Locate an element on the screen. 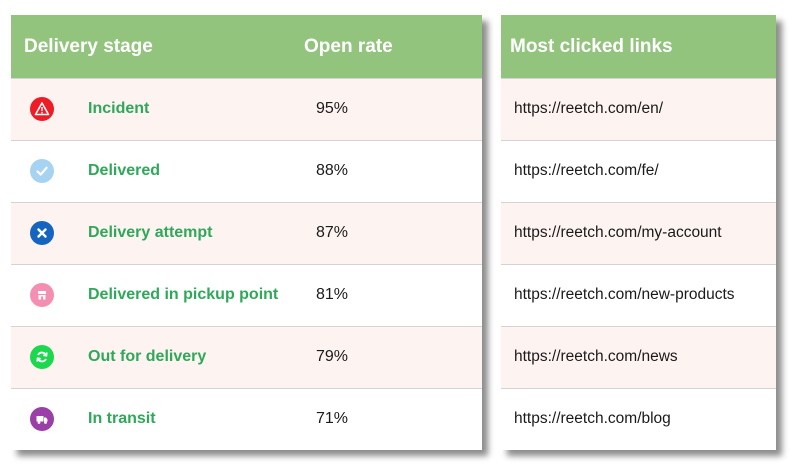  warning-icon is located at coordinates (42, 109).